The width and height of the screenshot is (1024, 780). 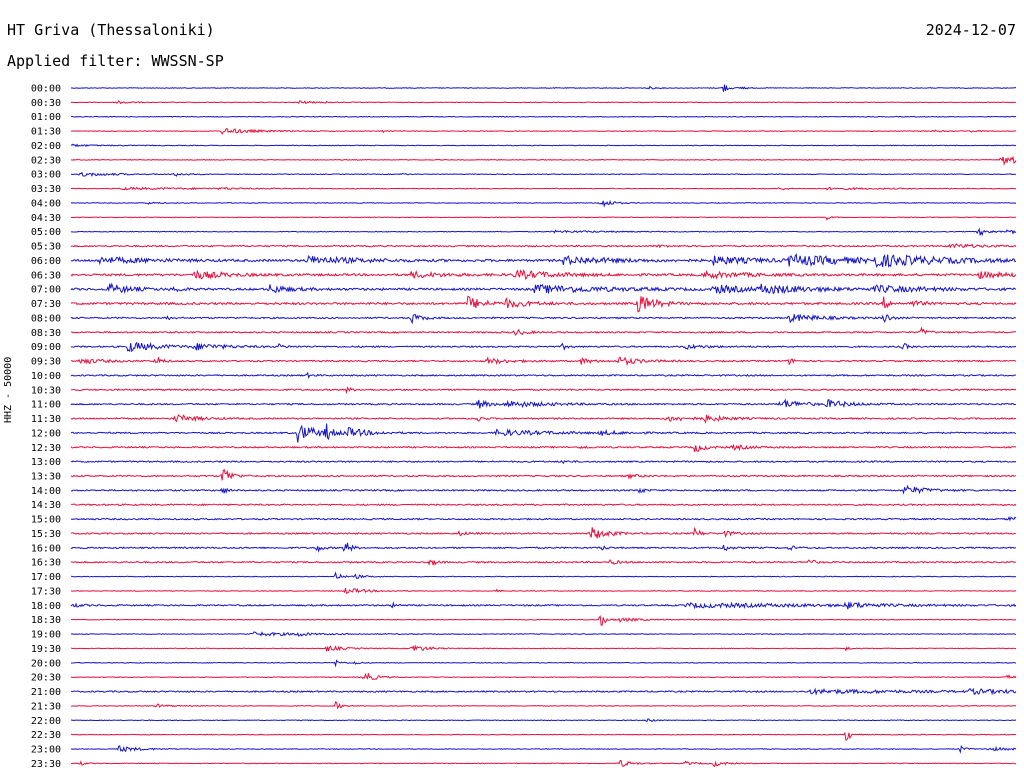 What do you see at coordinates (46, 347) in the screenshot?
I see `hour-label: 09:00` at bounding box center [46, 347].